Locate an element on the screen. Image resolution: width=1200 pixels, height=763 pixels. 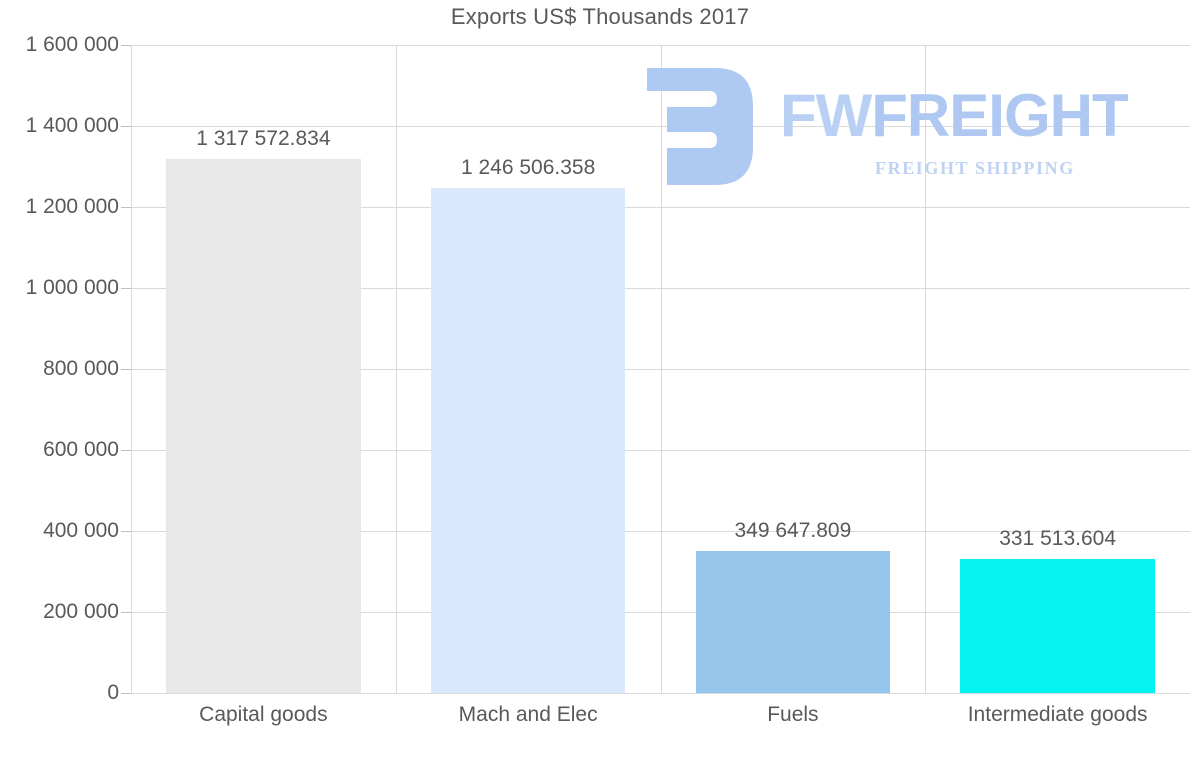
chart-title: Exports US$ Thousands 2017 is located at coordinates (600, 16).